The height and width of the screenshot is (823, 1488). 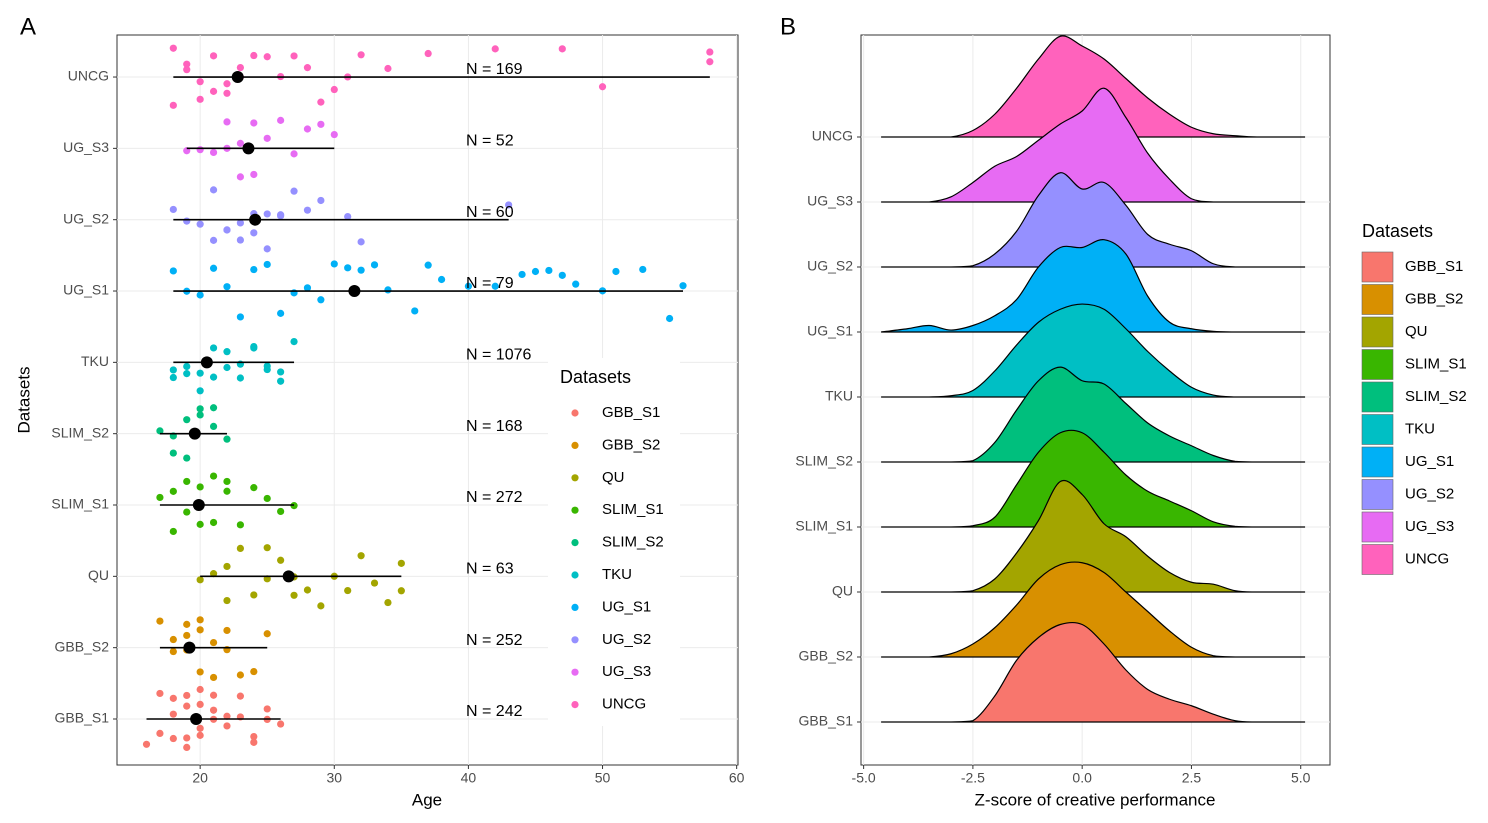 What do you see at coordinates (88, 76) in the screenshot?
I see `y-tick-label: UNCG` at bounding box center [88, 76].